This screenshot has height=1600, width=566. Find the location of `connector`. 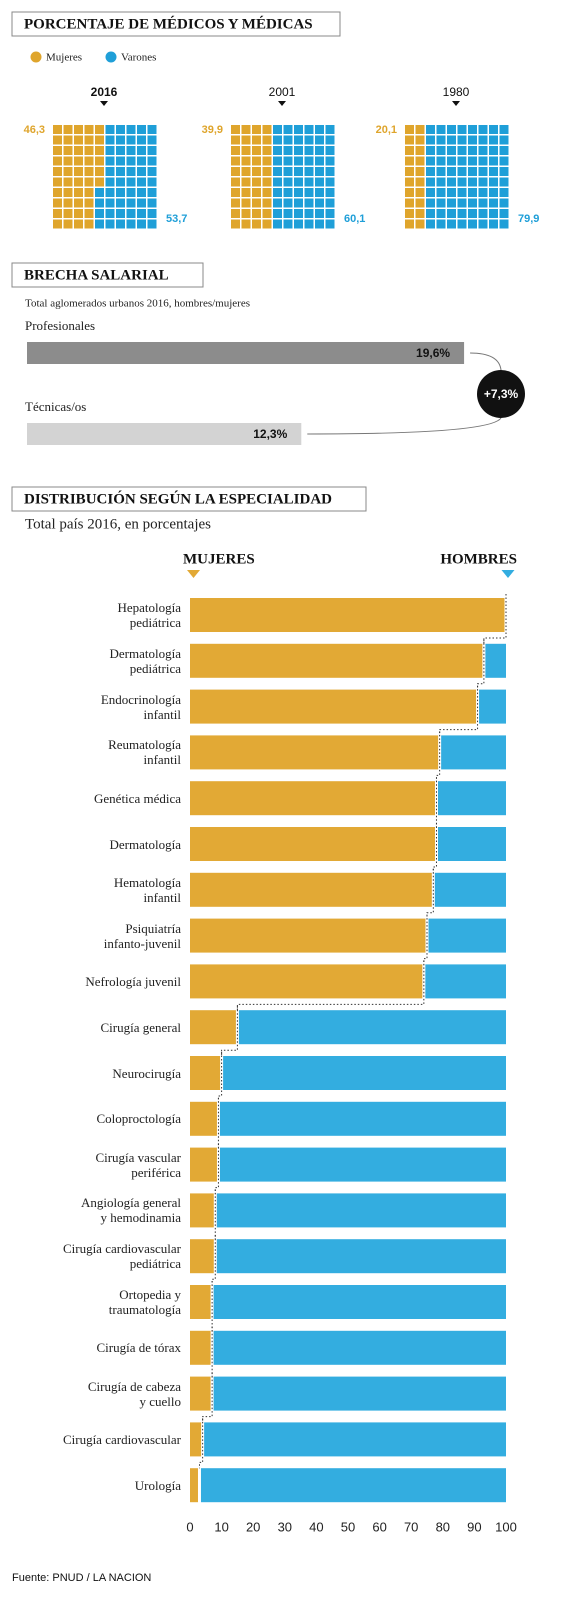

connector is located at coordinates (404, 426).